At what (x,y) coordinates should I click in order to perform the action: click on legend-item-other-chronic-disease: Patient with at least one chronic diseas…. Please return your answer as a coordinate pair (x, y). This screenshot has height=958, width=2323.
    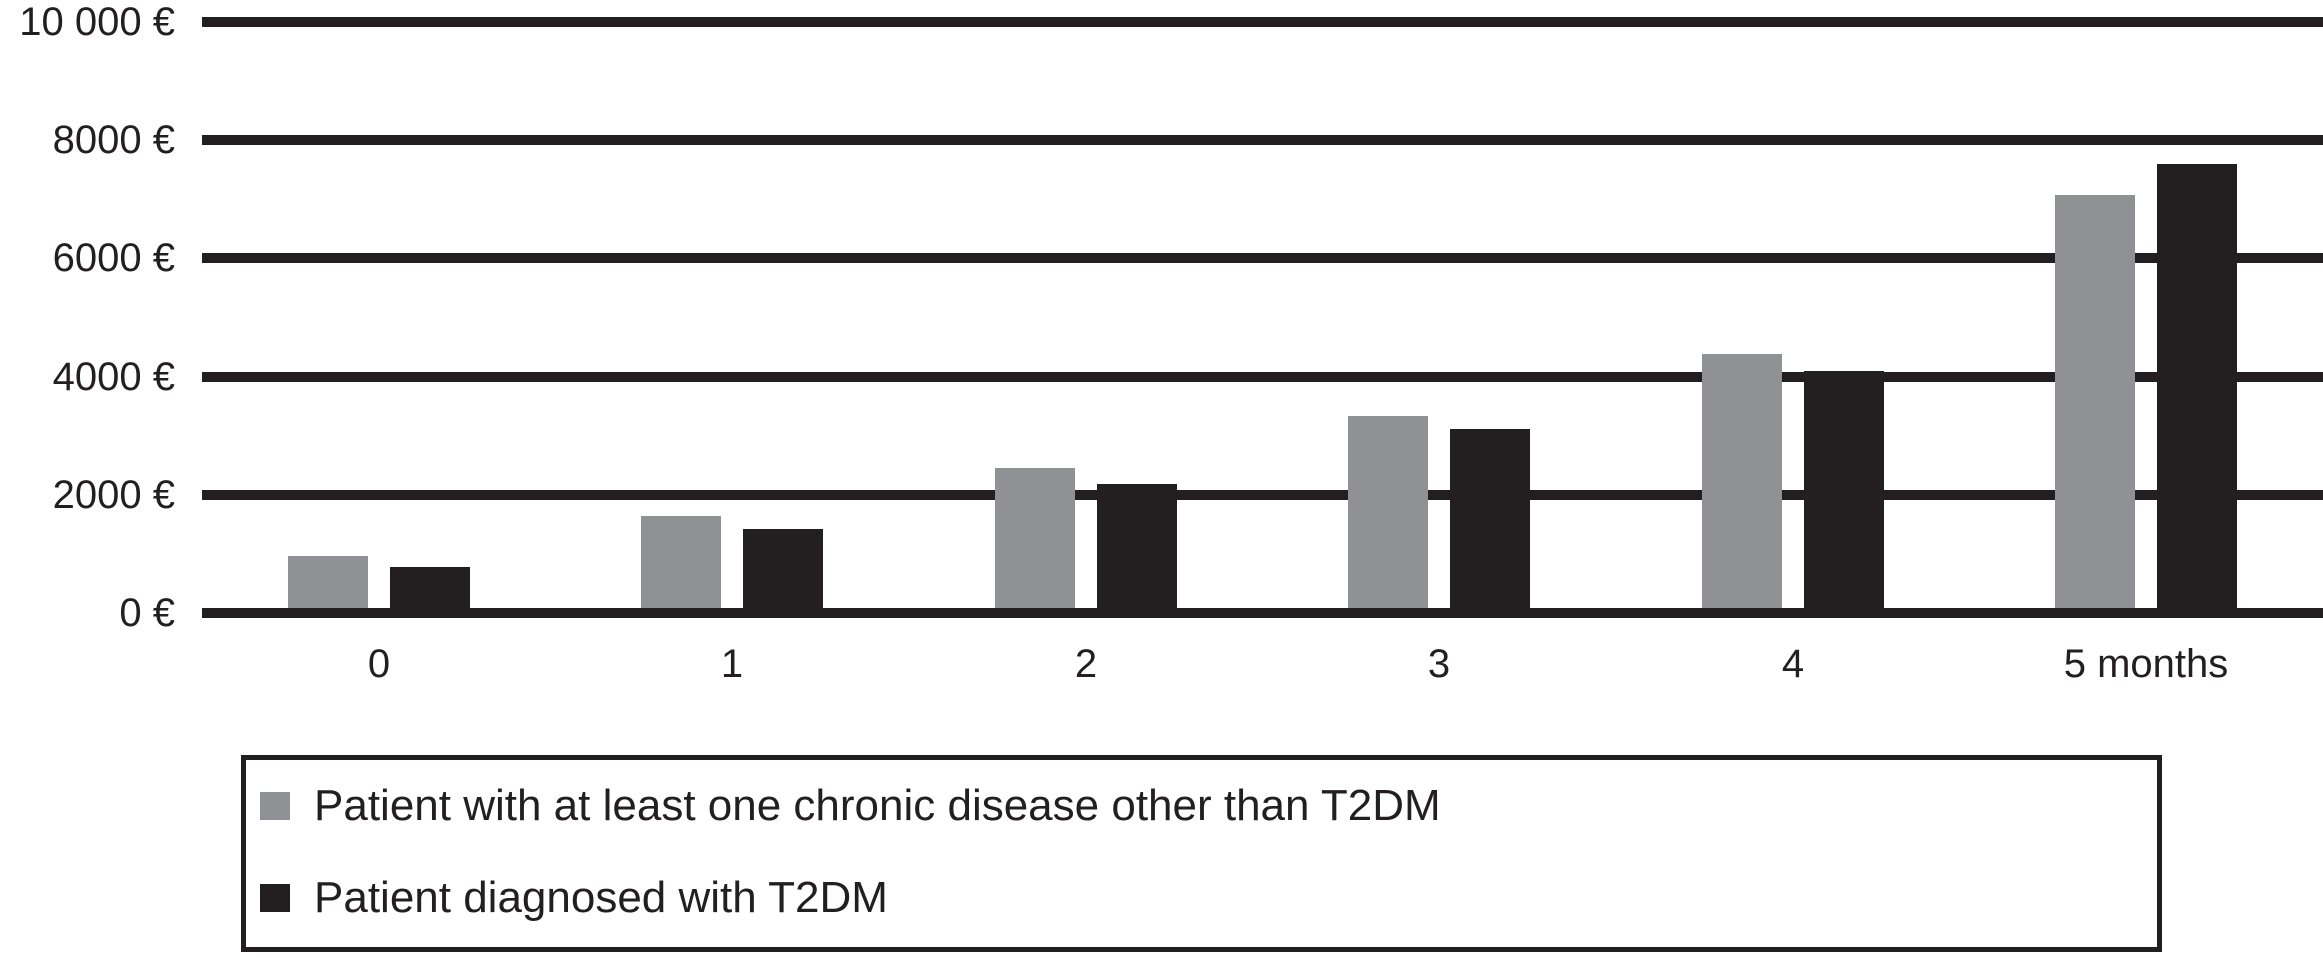
    Looking at the image, I should click on (850, 806).